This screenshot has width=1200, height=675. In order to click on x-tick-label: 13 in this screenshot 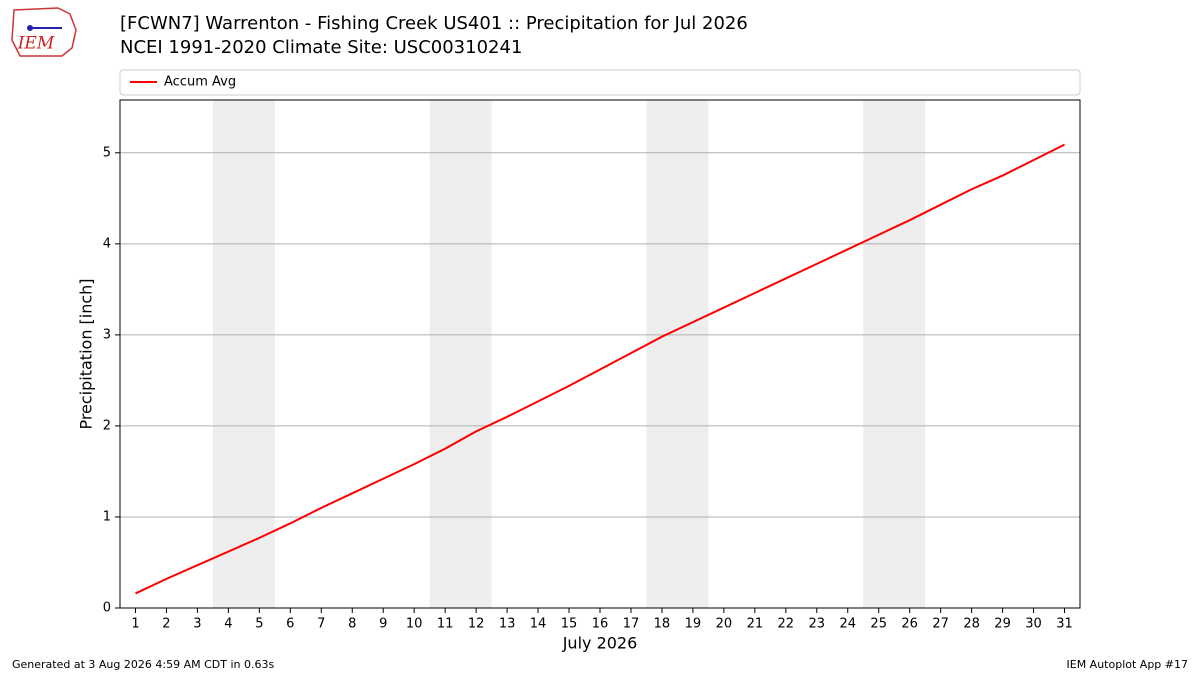, I will do `click(507, 624)`.